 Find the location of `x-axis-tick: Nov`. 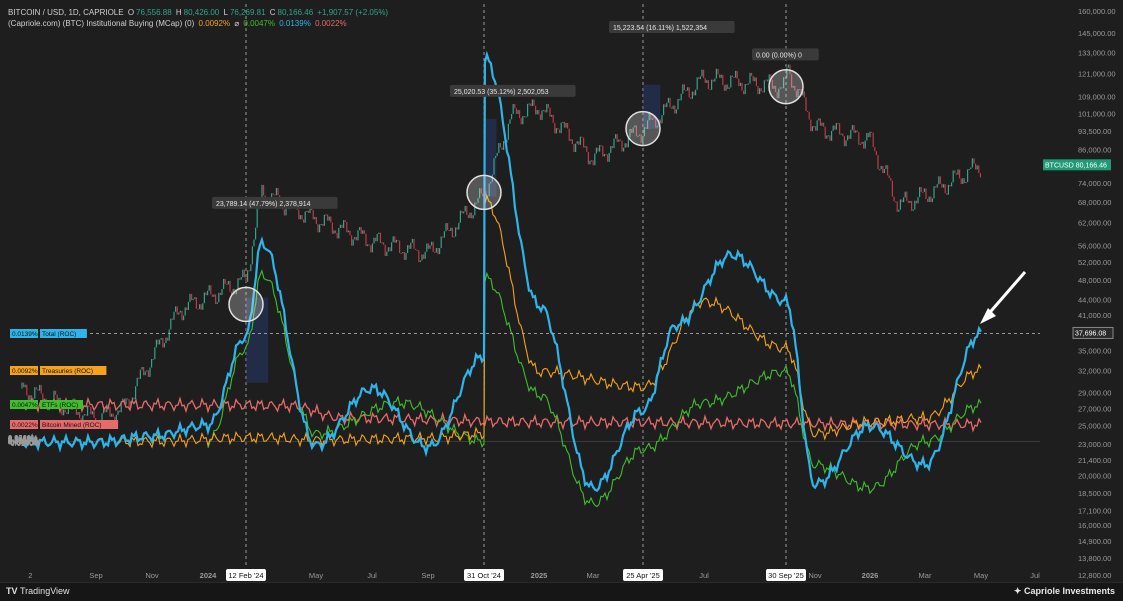

x-axis-tick: Nov is located at coordinates (815, 575).